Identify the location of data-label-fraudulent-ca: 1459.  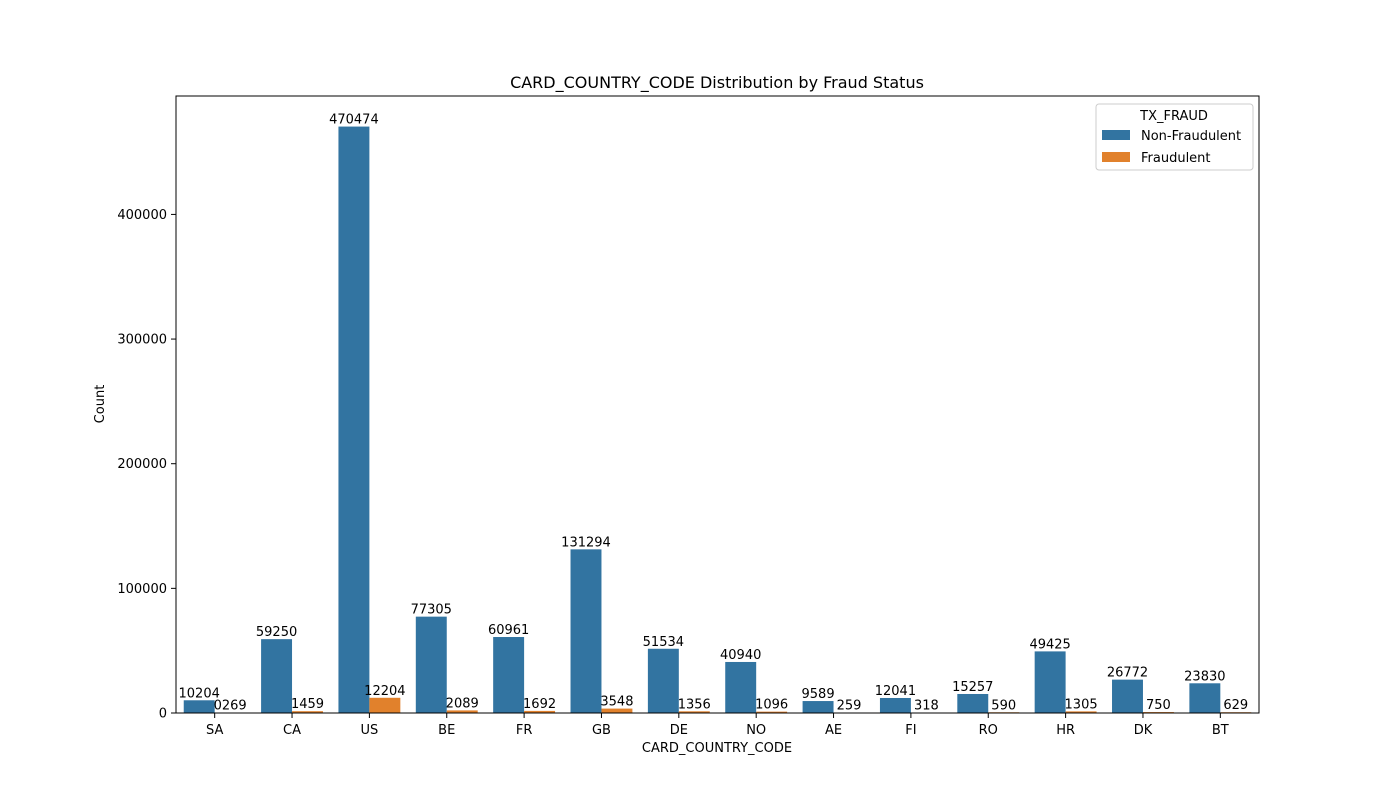
(307, 704).